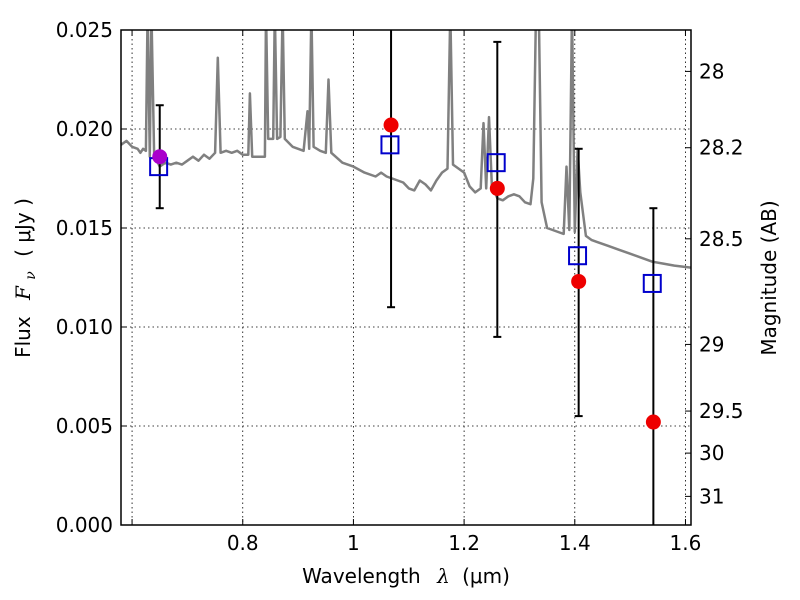 This screenshot has height=600, width=800. Describe the element at coordinates (23, 337) in the screenshot. I see `y-axis-label-text: Flux` at that location.